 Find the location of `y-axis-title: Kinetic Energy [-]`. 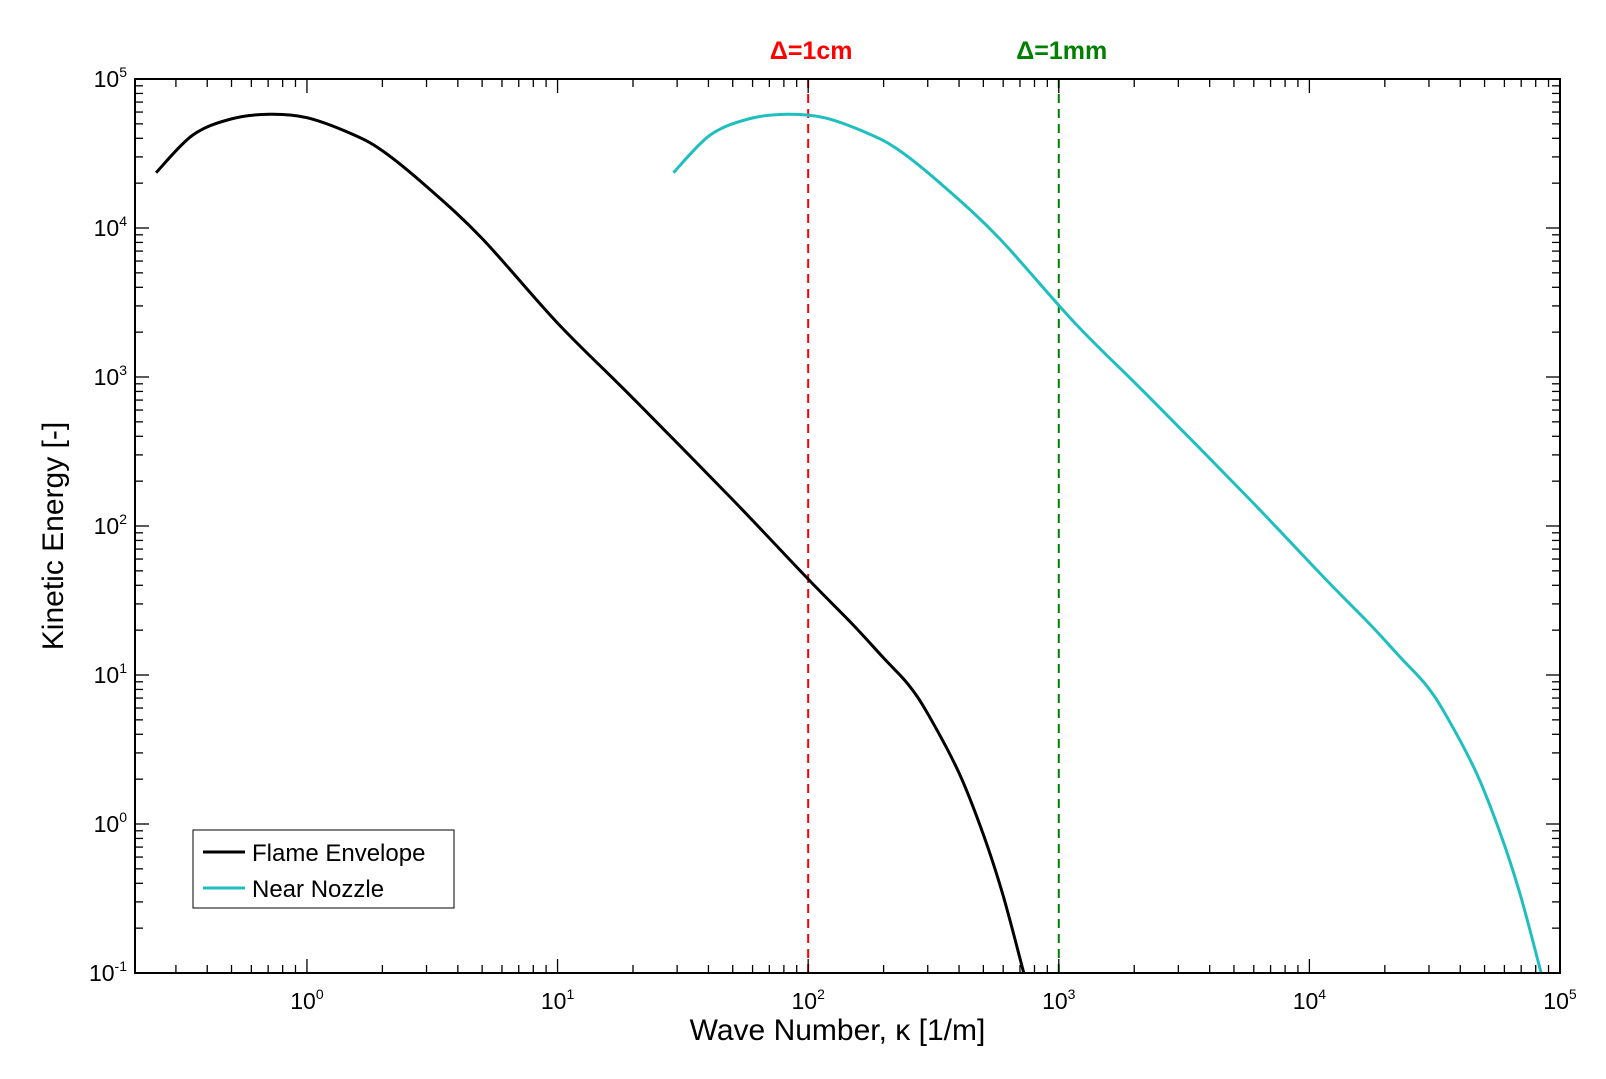

y-axis-title: Kinetic Energy [-] is located at coordinates (53, 536).